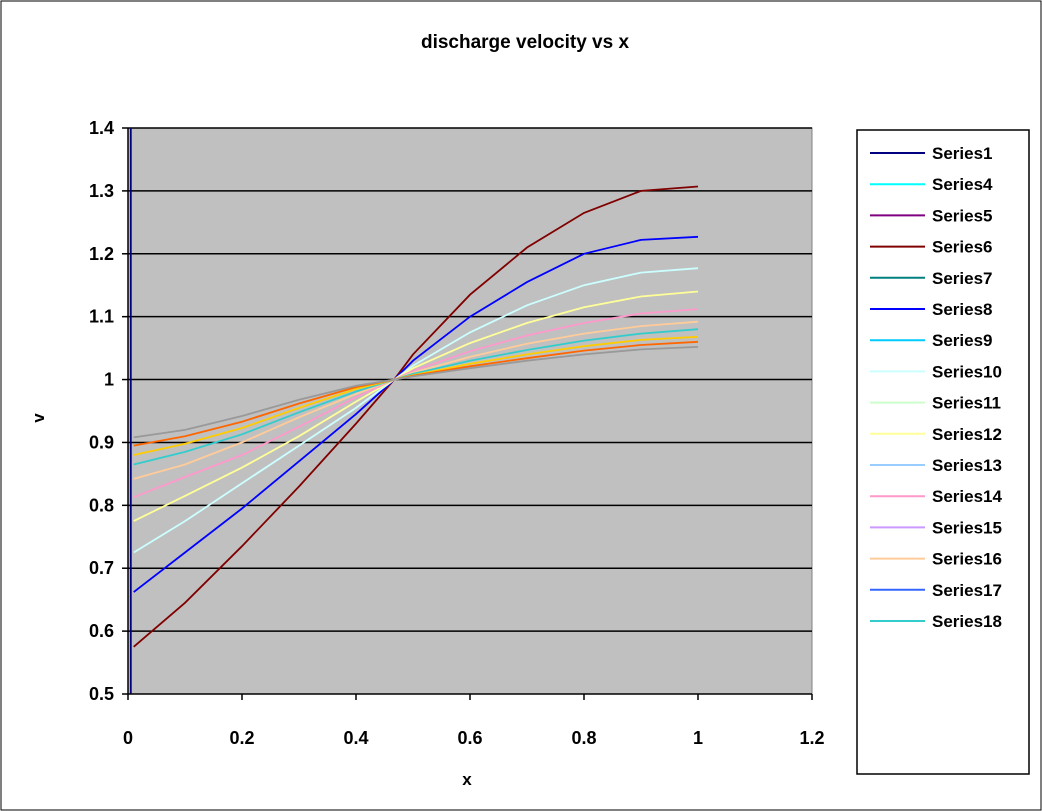 Image resolution: width=1042 pixels, height=811 pixels. I want to click on x-tick-label: 1, so click(698, 738).